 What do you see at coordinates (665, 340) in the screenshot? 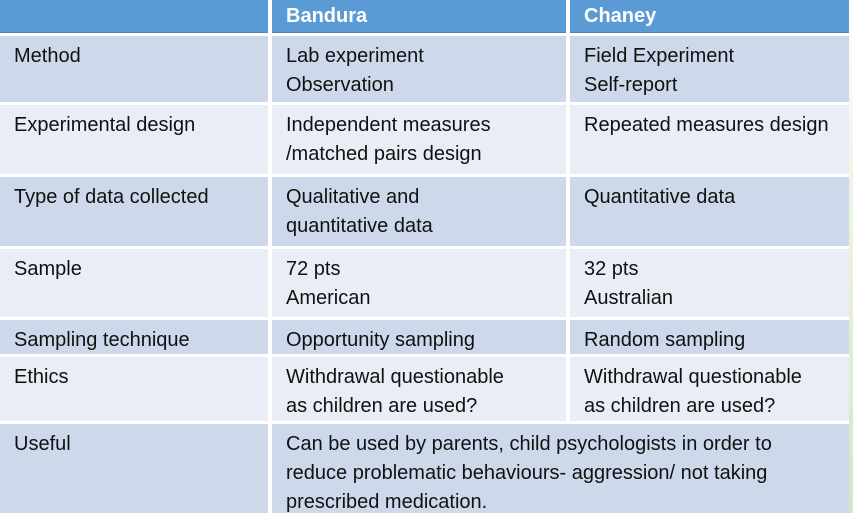
I see `cell-line: Random sampling` at bounding box center [665, 340].